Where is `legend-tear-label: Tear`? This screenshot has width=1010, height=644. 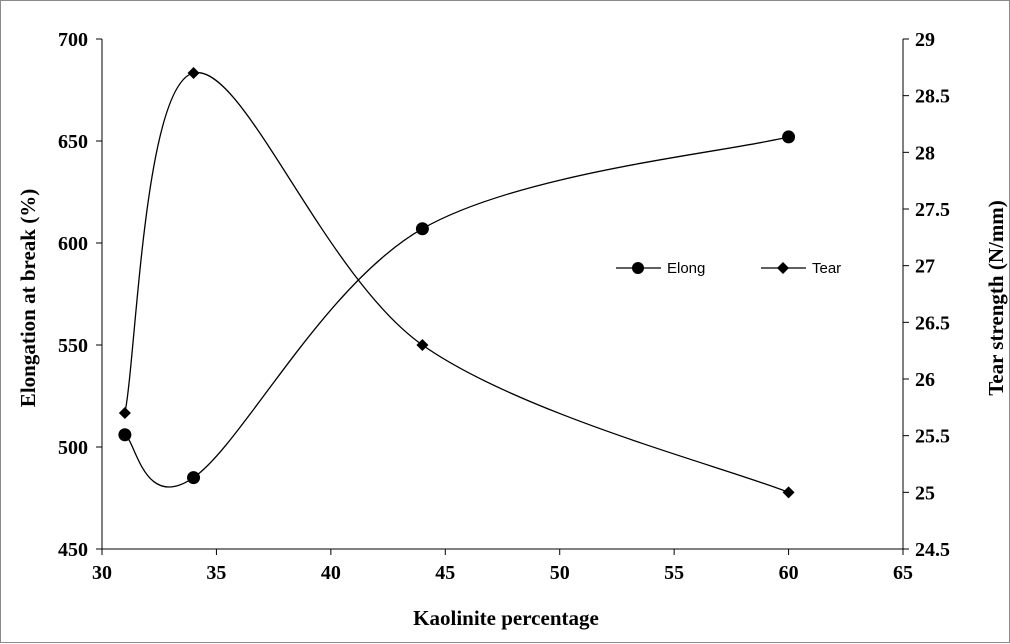 legend-tear-label: Tear is located at coordinates (826, 268).